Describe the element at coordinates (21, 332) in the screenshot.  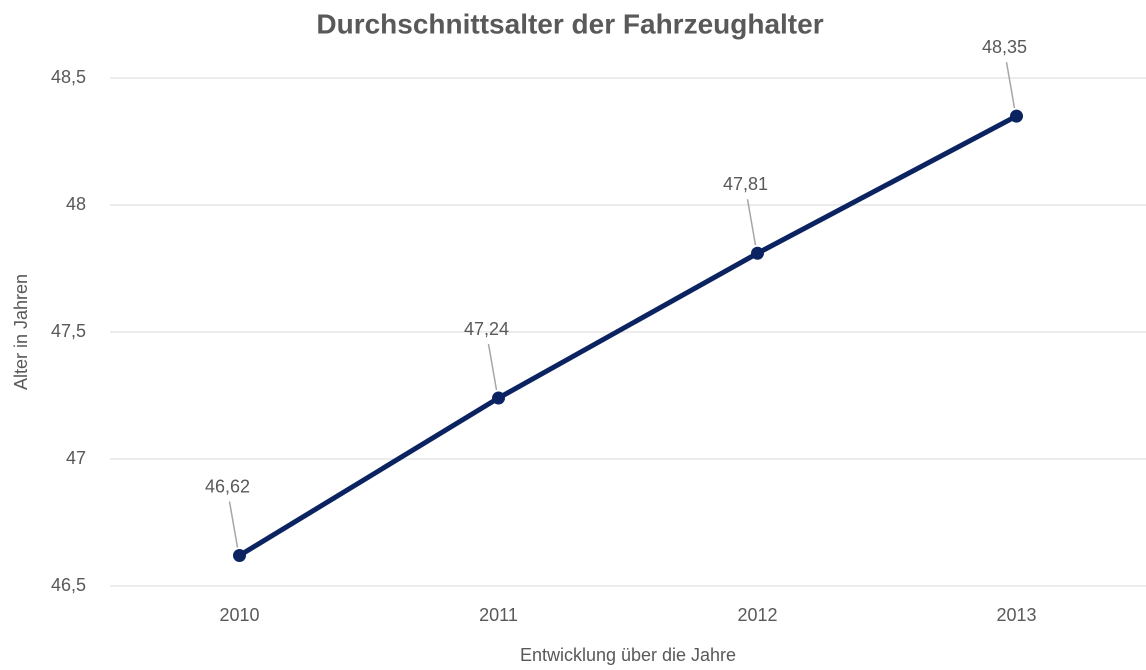
I see `y-axis-title: Alter in Jahren` at that location.